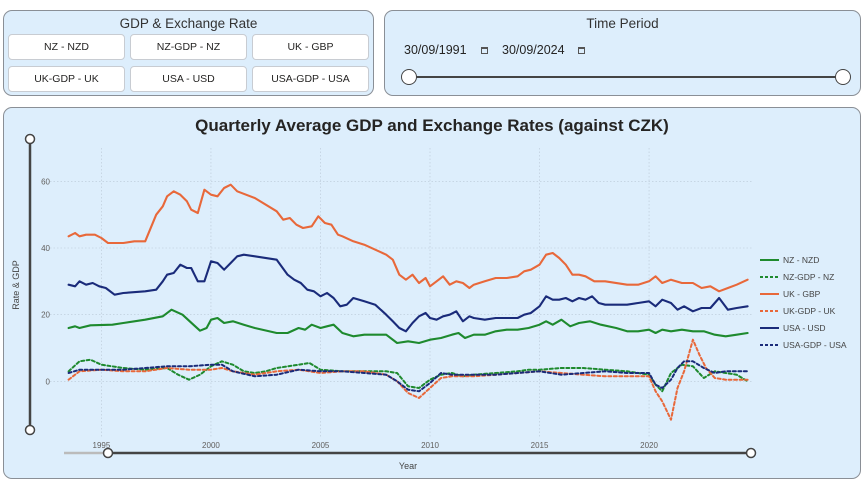  Describe the element at coordinates (188, 79) in the screenshot. I see `filter-button-usa-usd: USA - USD` at that location.